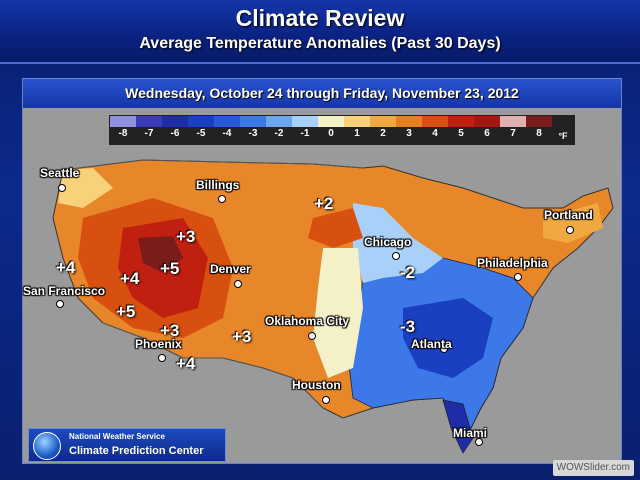 The height and width of the screenshot is (480, 640). Describe the element at coordinates (47, 446) in the screenshot. I see `noaa-logo-icon` at that location.